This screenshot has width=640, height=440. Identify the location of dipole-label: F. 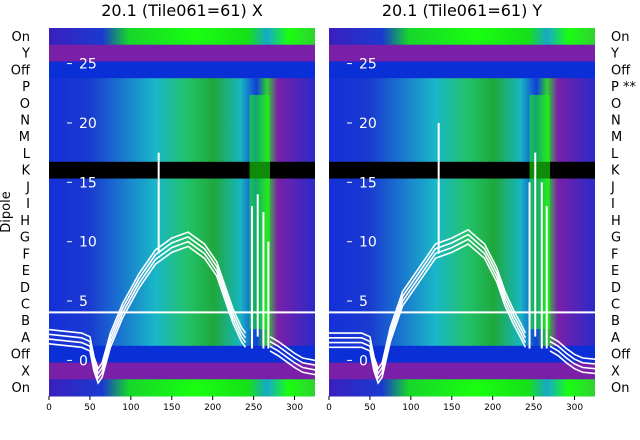
(614, 254).